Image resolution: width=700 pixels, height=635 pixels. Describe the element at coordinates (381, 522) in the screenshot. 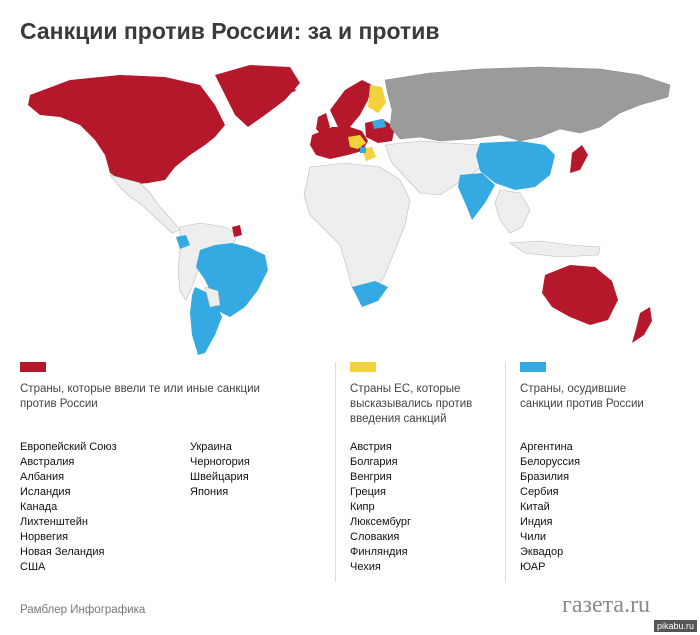

I see `country-item: Люксембург` at that location.